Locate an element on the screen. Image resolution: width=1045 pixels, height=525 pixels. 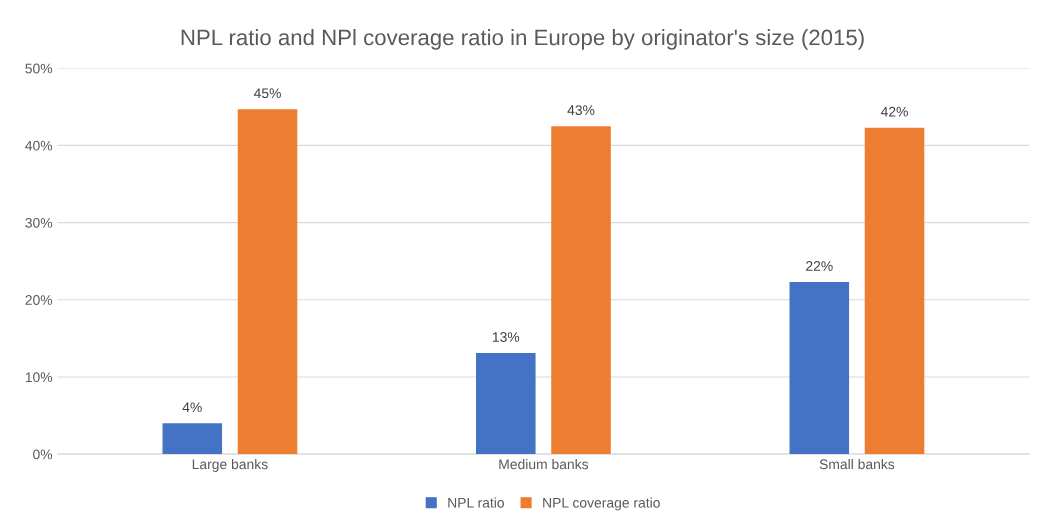
x-tick-label: Medium banks is located at coordinates (544, 464).